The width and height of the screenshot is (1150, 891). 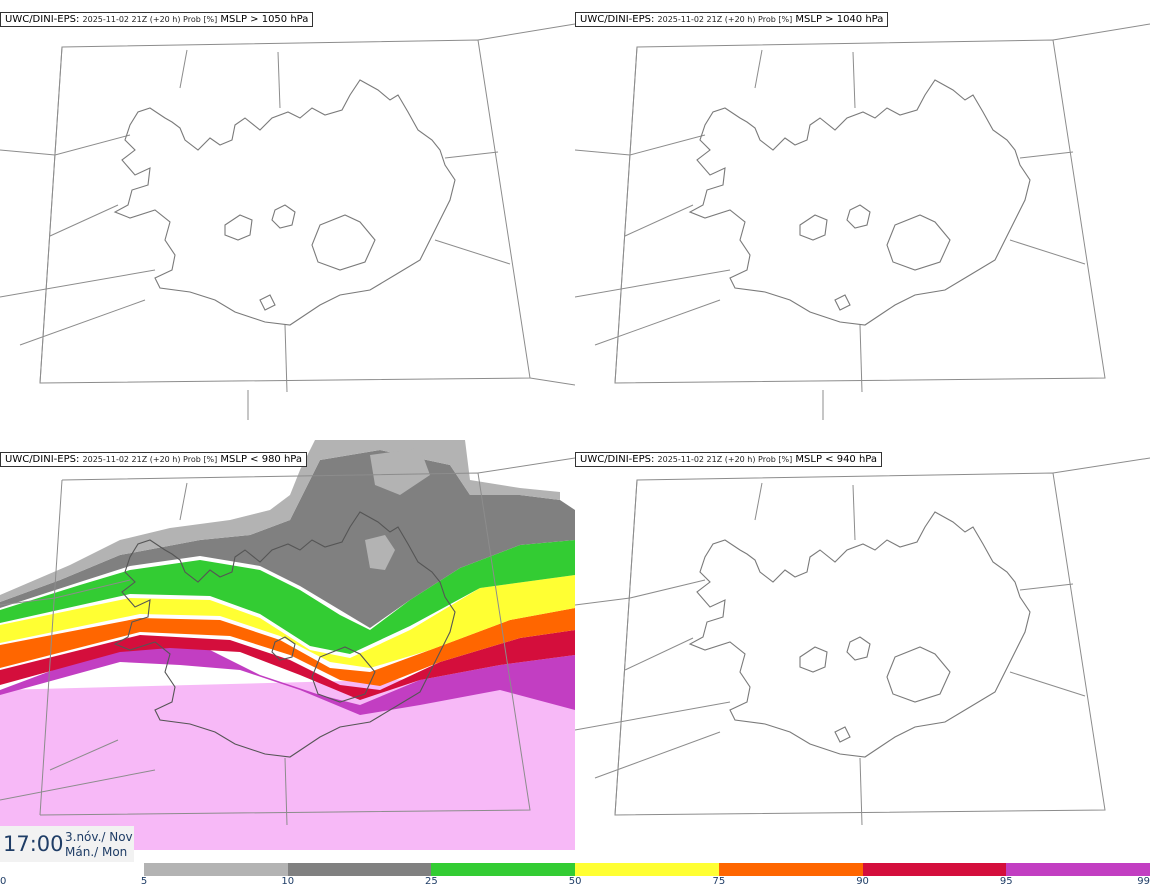 What do you see at coordinates (1006, 881) in the screenshot?
I see `colorbar-tick-label: 95` at bounding box center [1006, 881].